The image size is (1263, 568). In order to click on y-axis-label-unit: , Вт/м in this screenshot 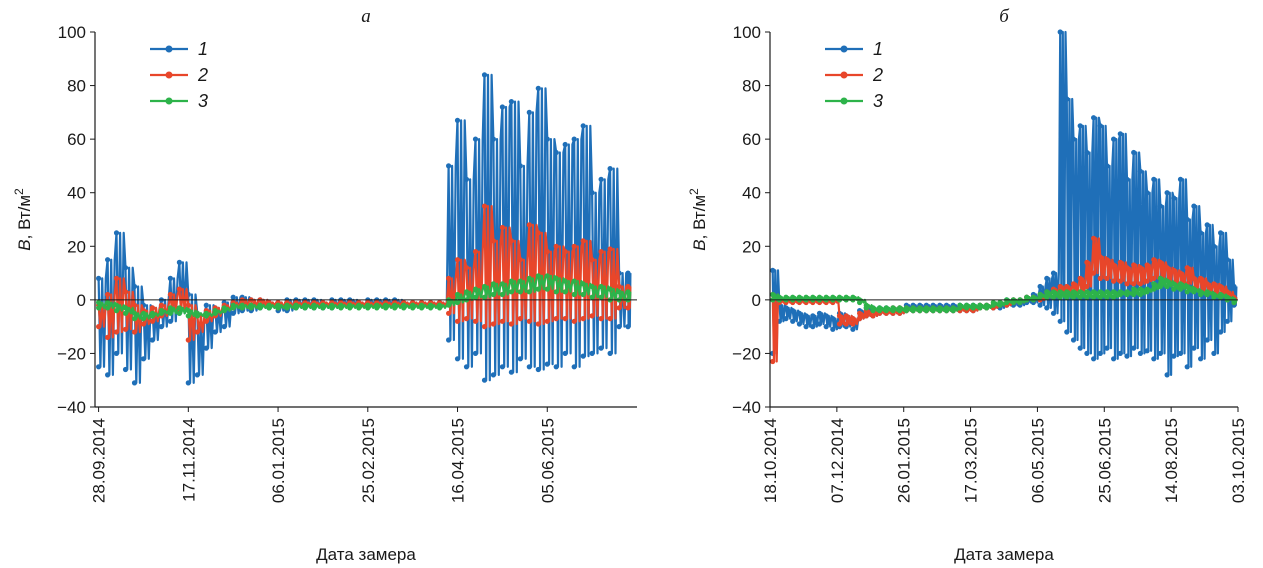, I will do `click(24, 217)`.